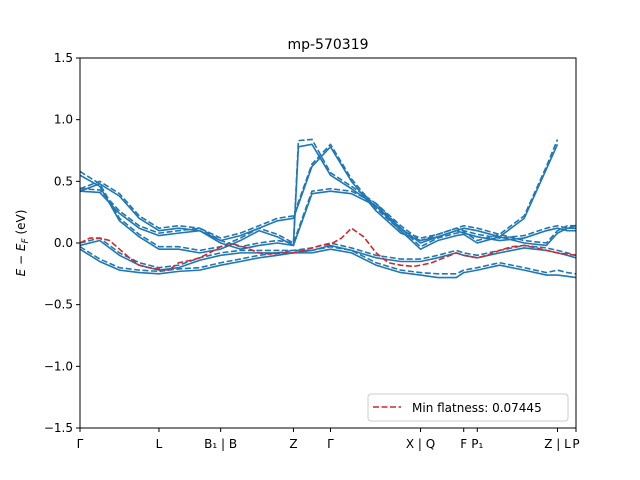 This screenshot has height=480, width=640. Describe the element at coordinates (477, 444) in the screenshot. I see `x-tick-label: P₁` at that location.